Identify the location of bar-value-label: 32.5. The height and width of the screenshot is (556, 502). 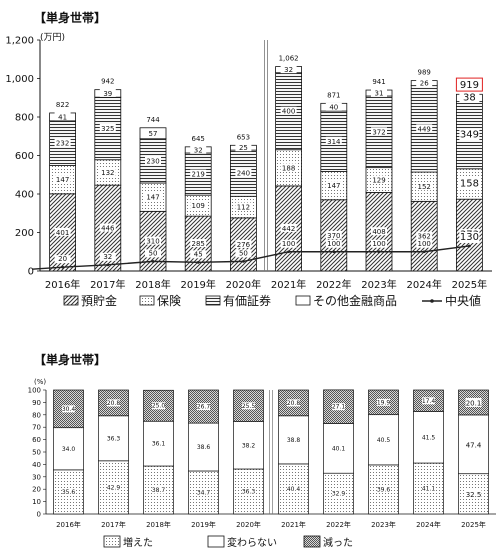
(474, 495).